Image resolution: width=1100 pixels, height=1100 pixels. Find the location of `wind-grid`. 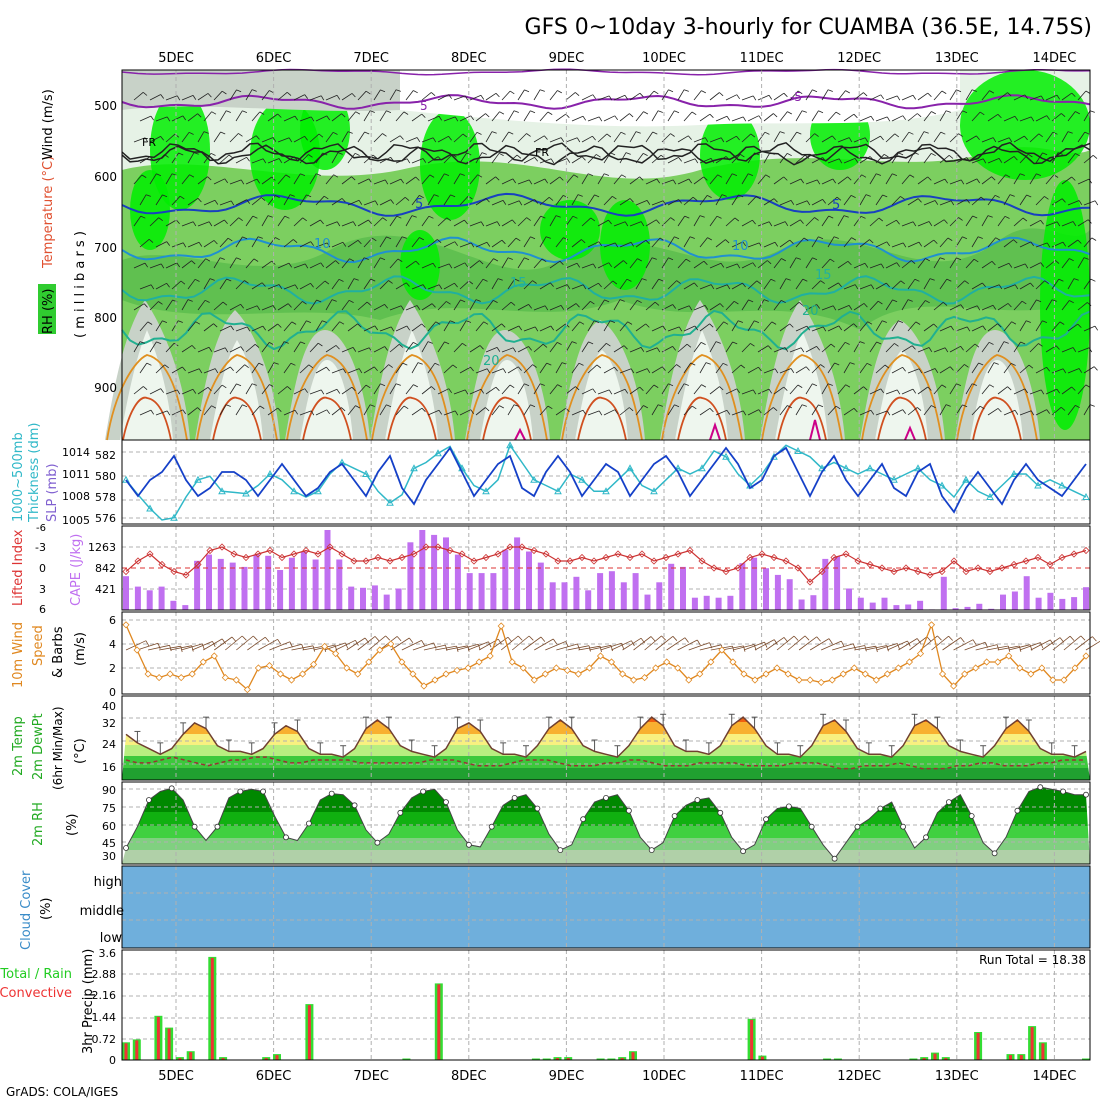

wind-grid is located at coordinates (606, 653).